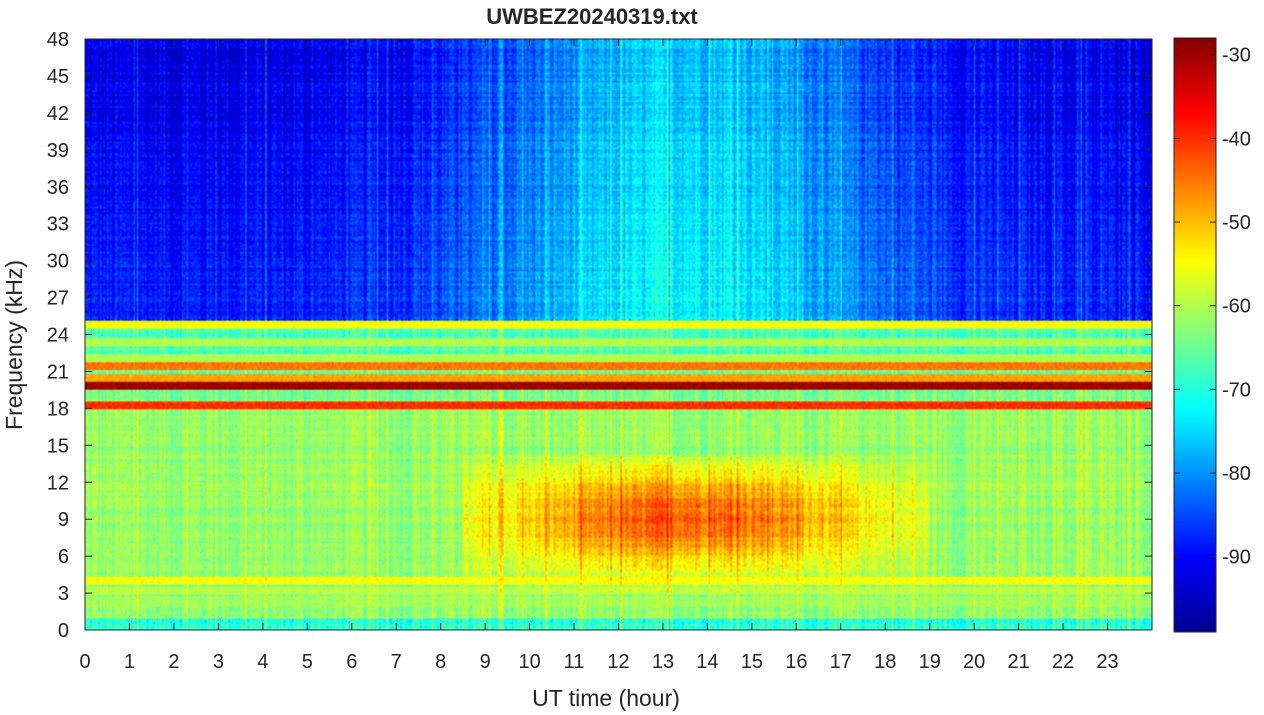 The height and width of the screenshot is (715, 1264). Describe the element at coordinates (574, 662) in the screenshot. I see `x-tick-label: 11` at that location.